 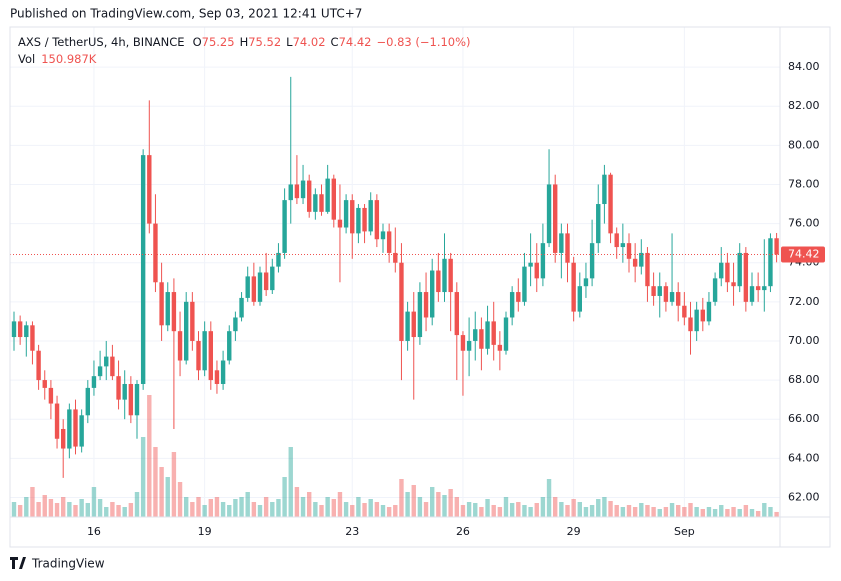 I want to click on y-tick-label: 78.00, so click(x=804, y=183).